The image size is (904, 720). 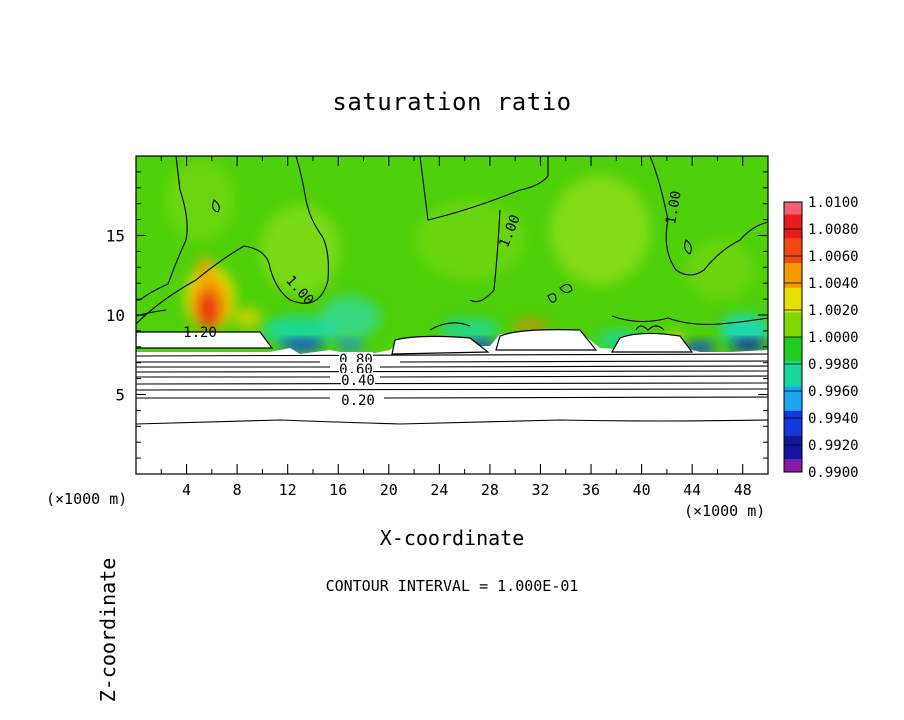 What do you see at coordinates (833, 473) in the screenshot?
I see `colorbar-label: 0.9900` at bounding box center [833, 473].